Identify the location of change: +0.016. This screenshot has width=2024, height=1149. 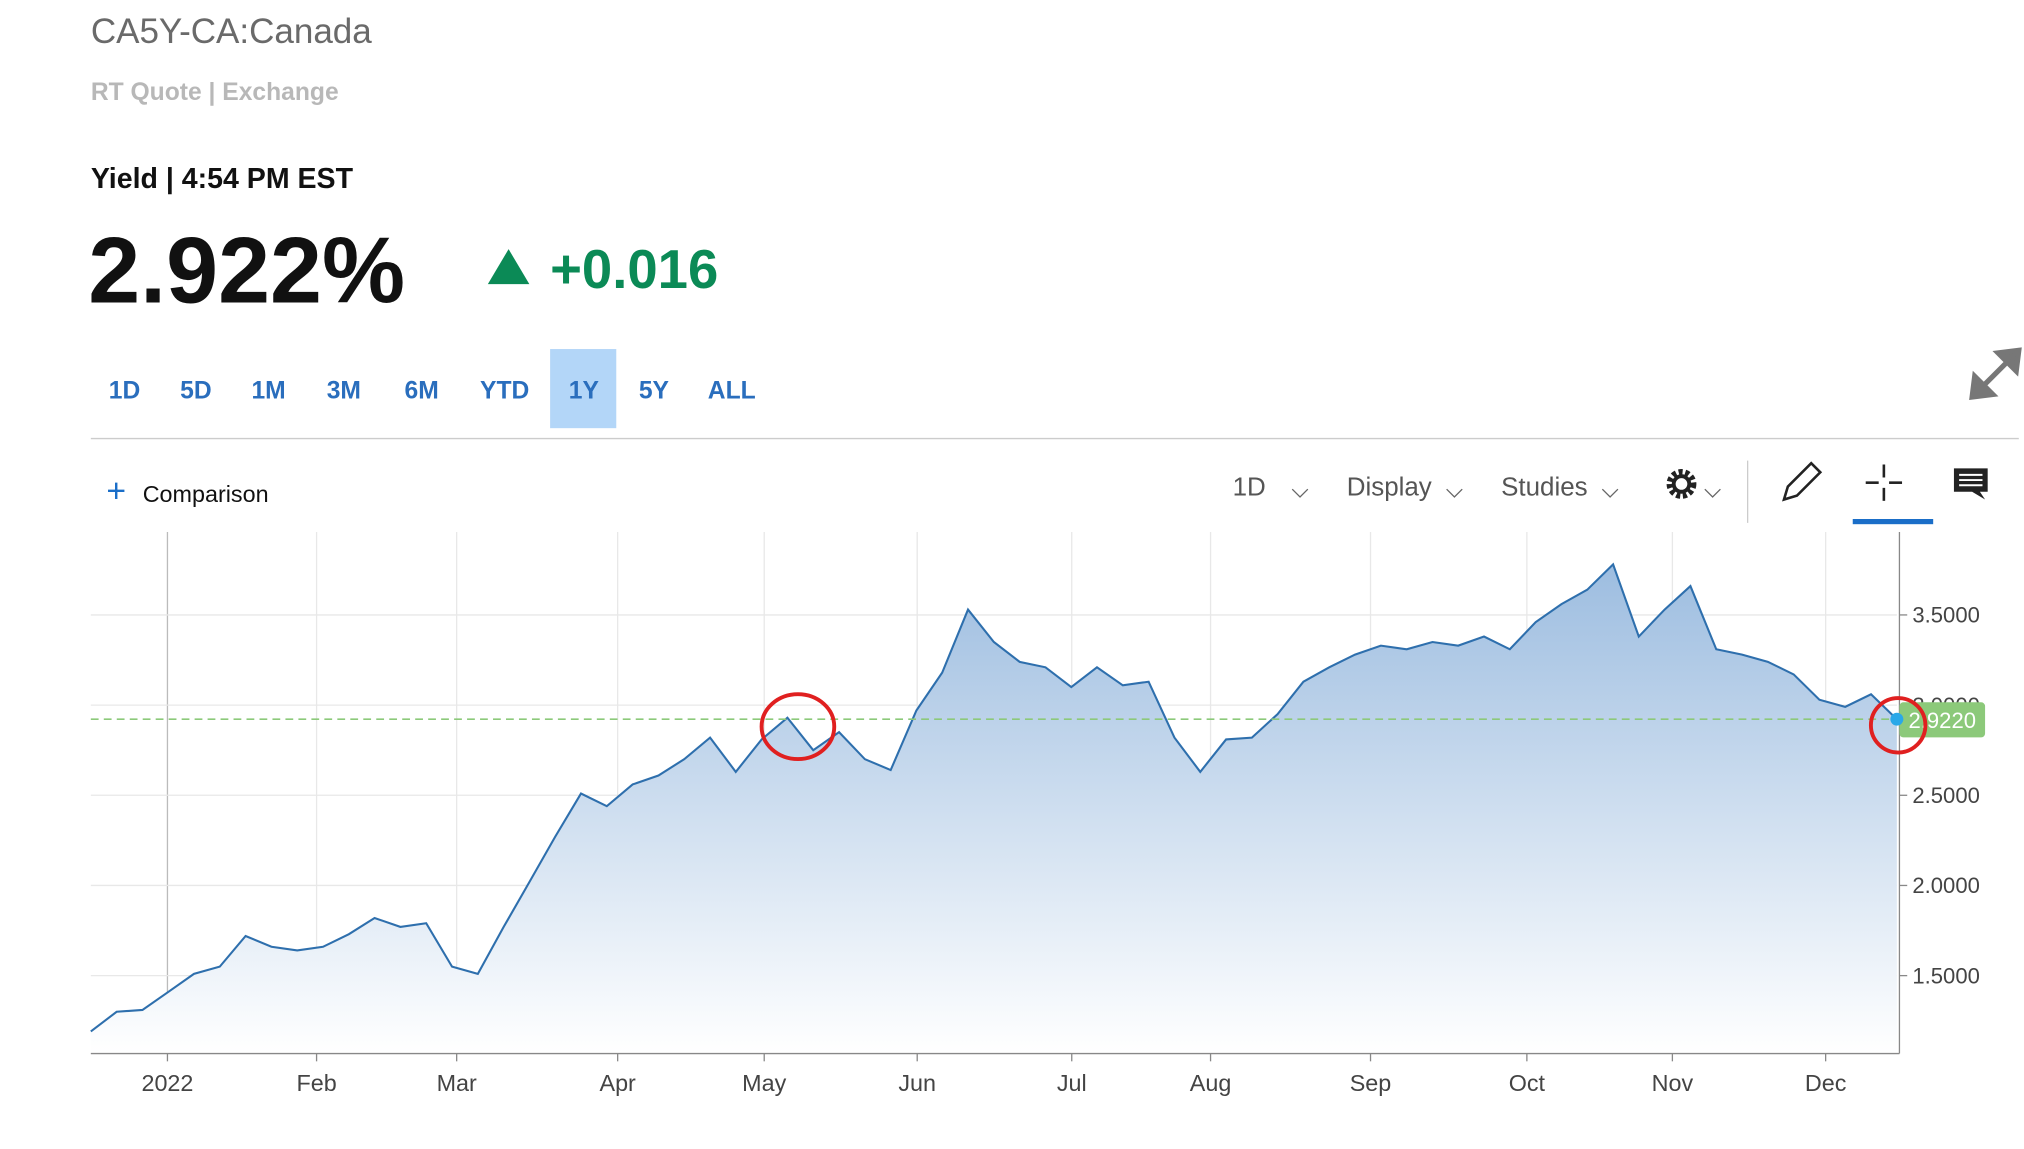
(634, 269).